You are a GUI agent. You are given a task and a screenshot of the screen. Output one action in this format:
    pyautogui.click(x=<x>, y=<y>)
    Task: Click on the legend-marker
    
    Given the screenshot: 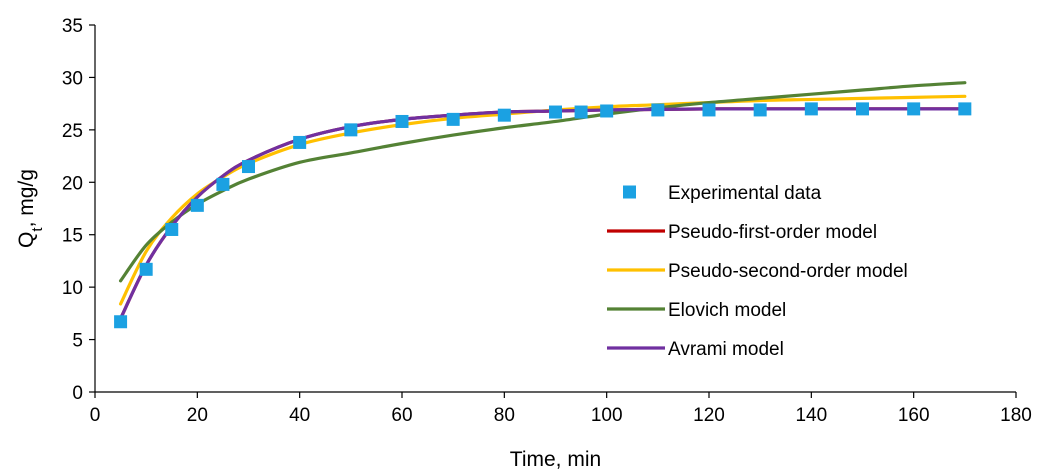 What is the action you would take?
    pyautogui.click(x=629, y=192)
    